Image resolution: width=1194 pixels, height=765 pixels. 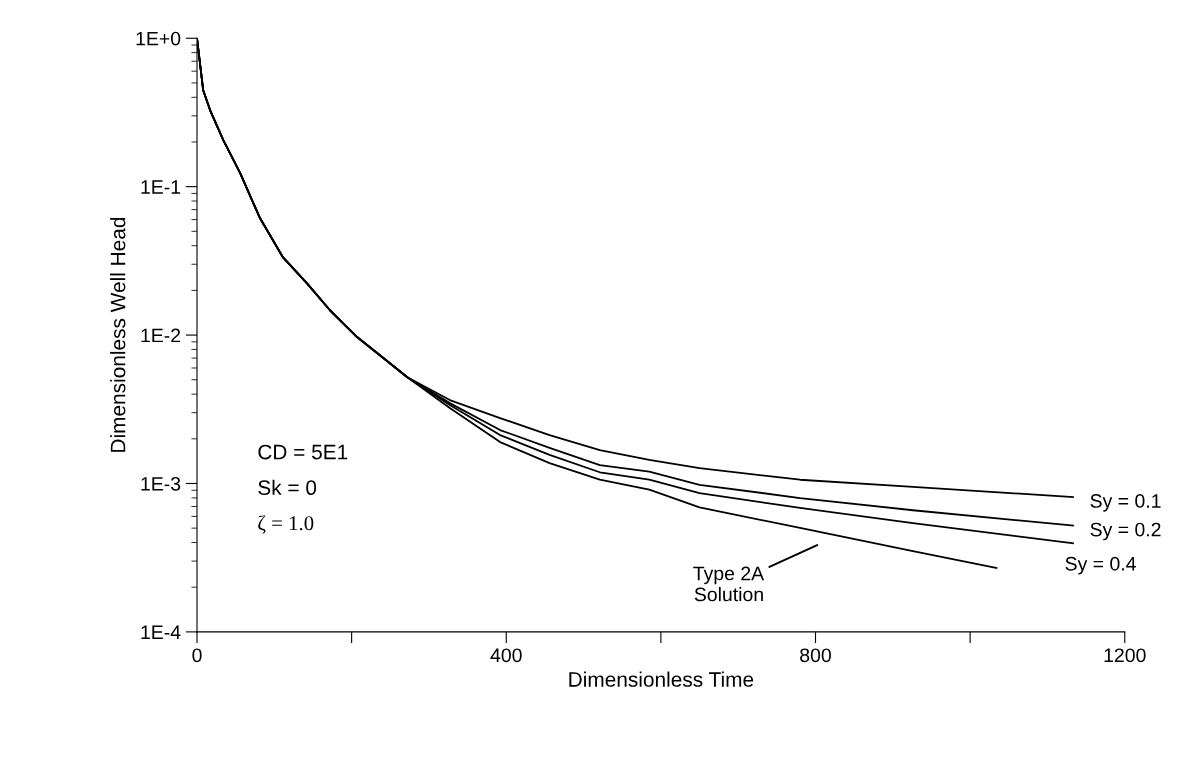 I want to click on y-tick-label: 1E-4, so click(x=161, y=632).